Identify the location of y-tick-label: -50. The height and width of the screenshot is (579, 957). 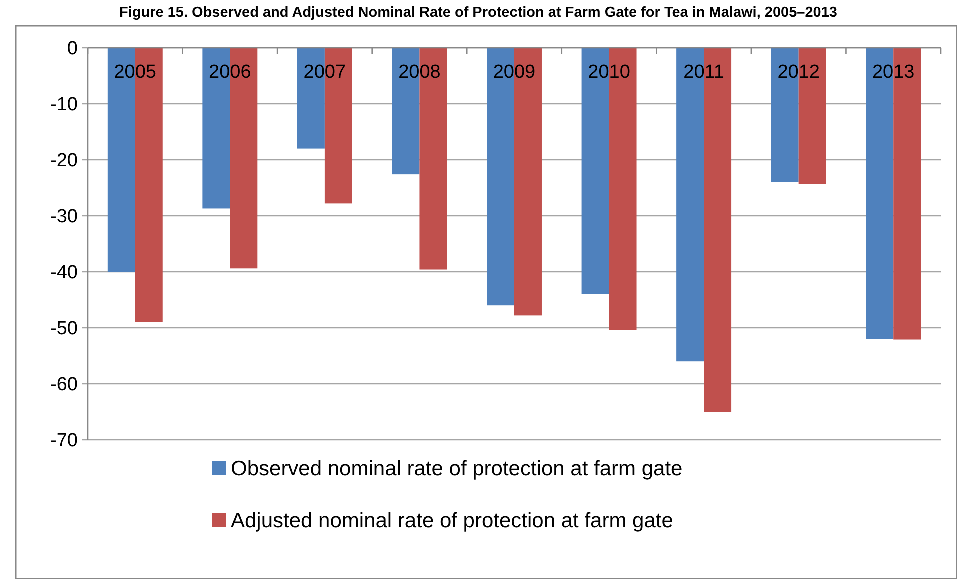
(64, 329).